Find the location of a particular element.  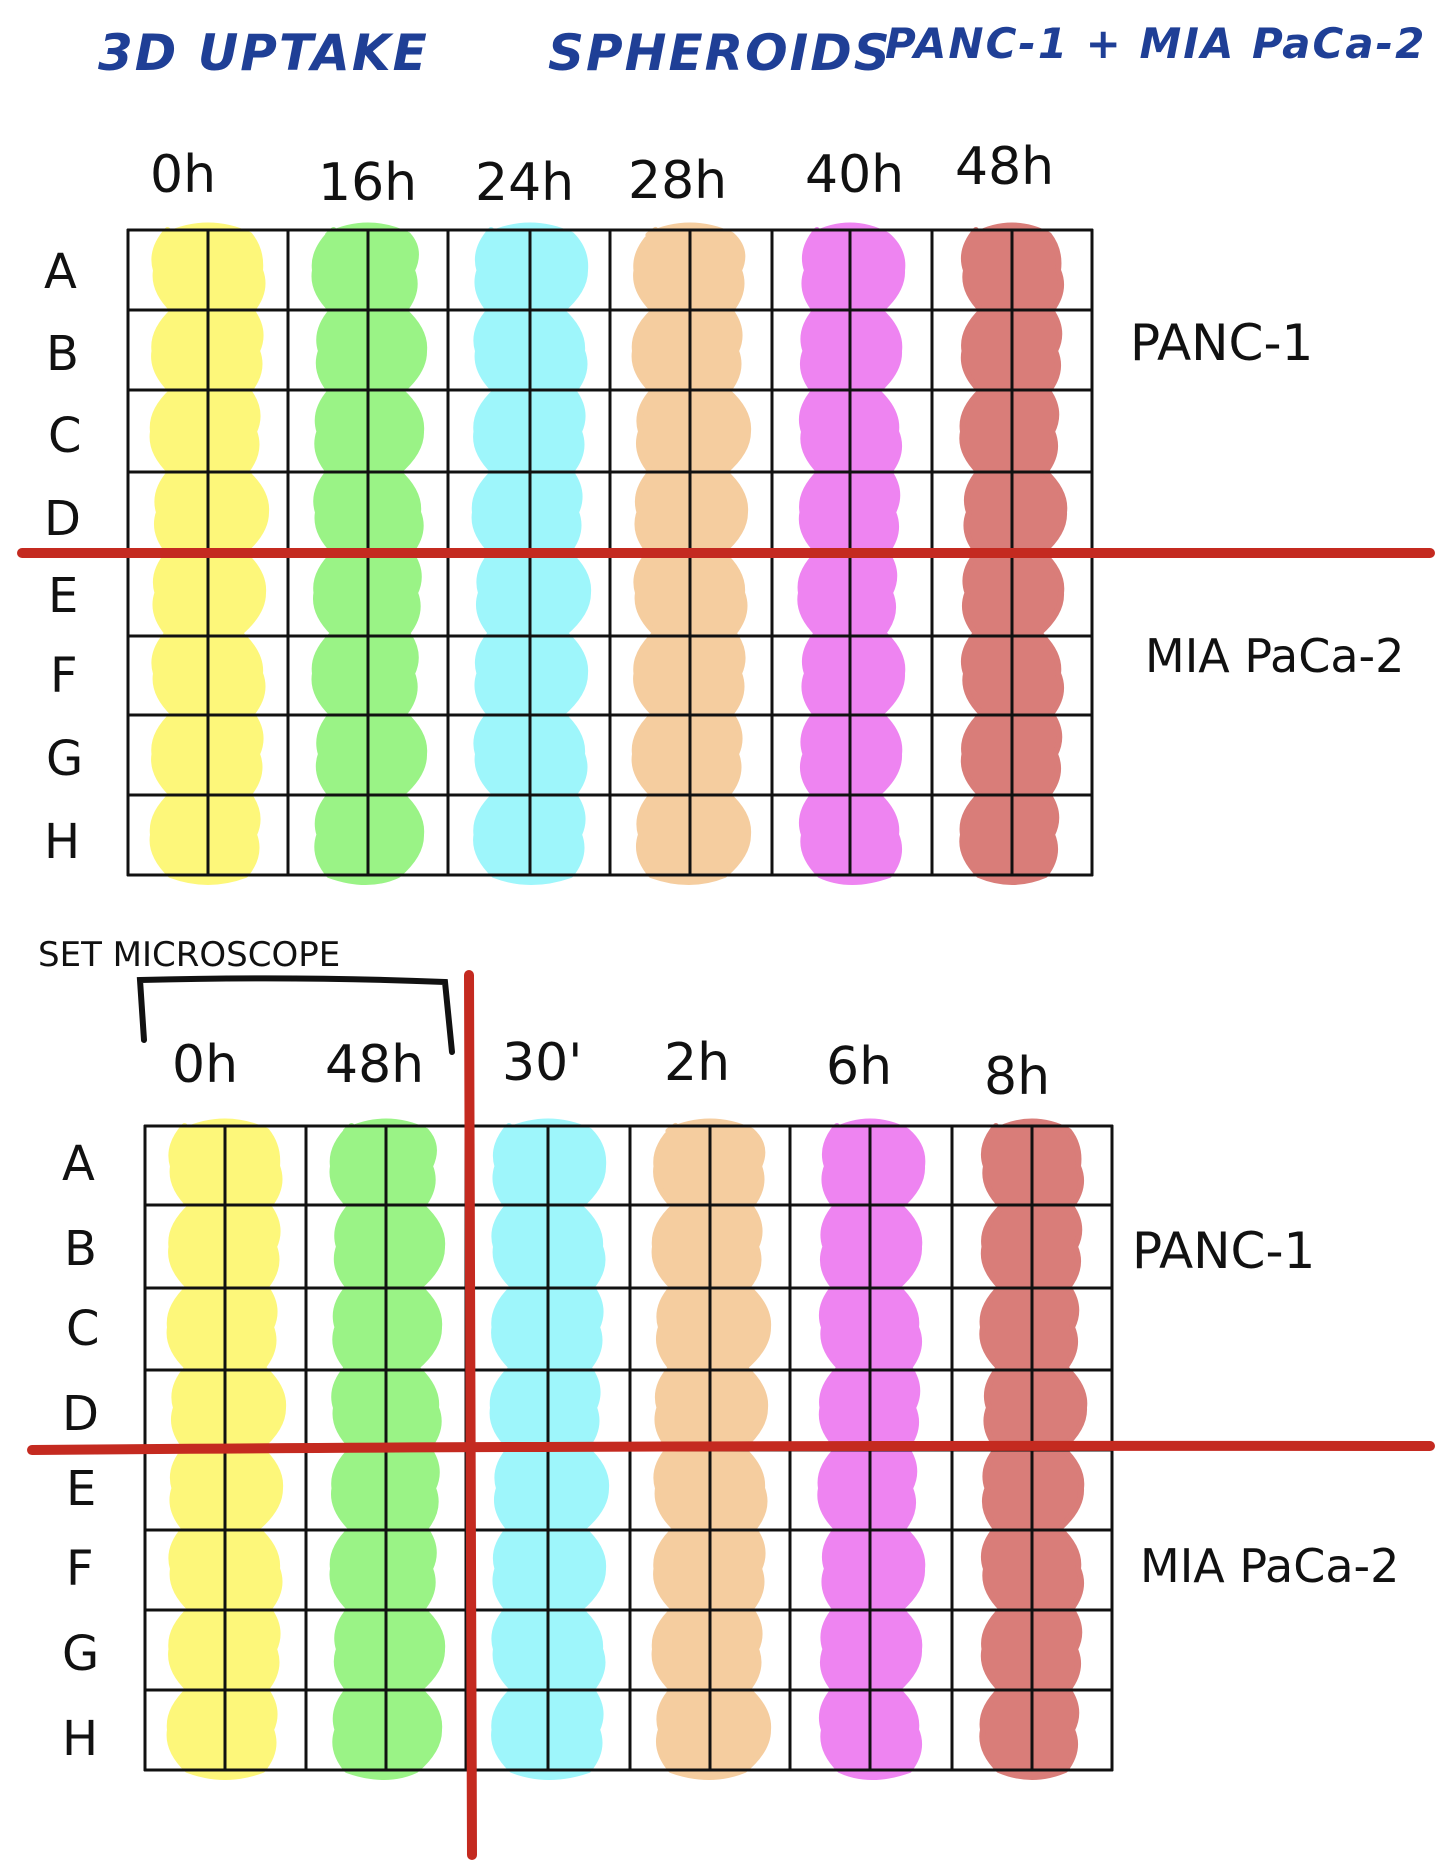

plate-2-timepoint-3: 2h is located at coordinates (697, 1063).